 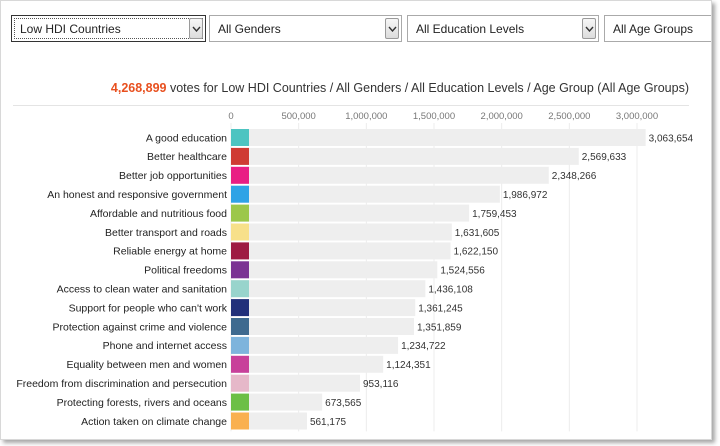 I want to click on value-label: 1,351,859, so click(x=439, y=327).